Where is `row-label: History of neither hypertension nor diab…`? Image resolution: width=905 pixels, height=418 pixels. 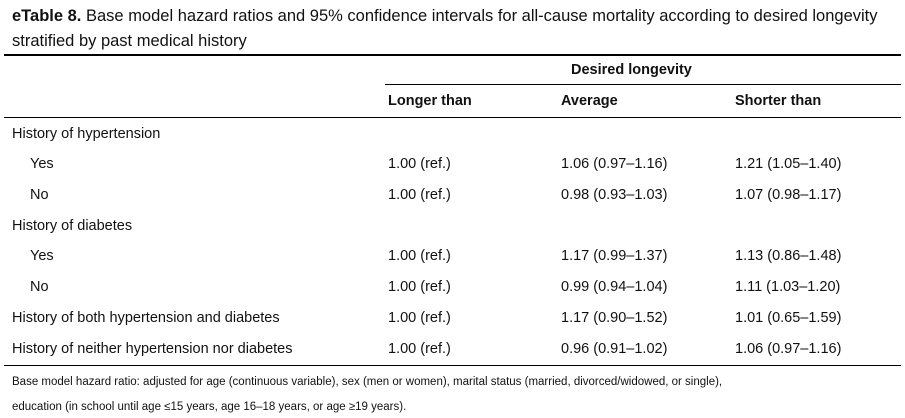
row-label: History of neither hypertension nor diab… is located at coordinates (152, 349).